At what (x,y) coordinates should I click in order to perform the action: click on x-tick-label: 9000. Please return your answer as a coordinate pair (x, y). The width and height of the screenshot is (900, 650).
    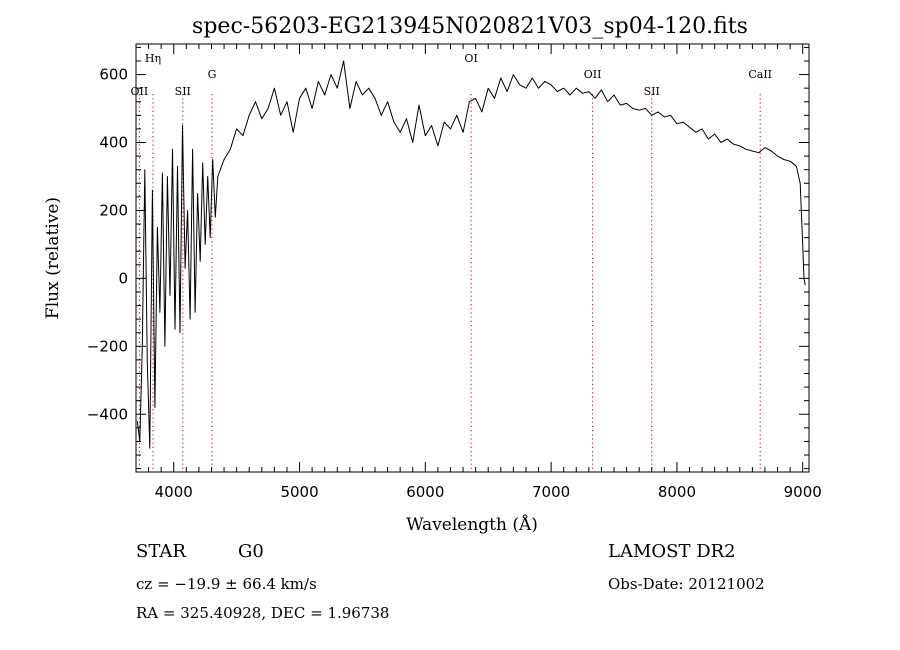
    Looking at the image, I should click on (803, 492).